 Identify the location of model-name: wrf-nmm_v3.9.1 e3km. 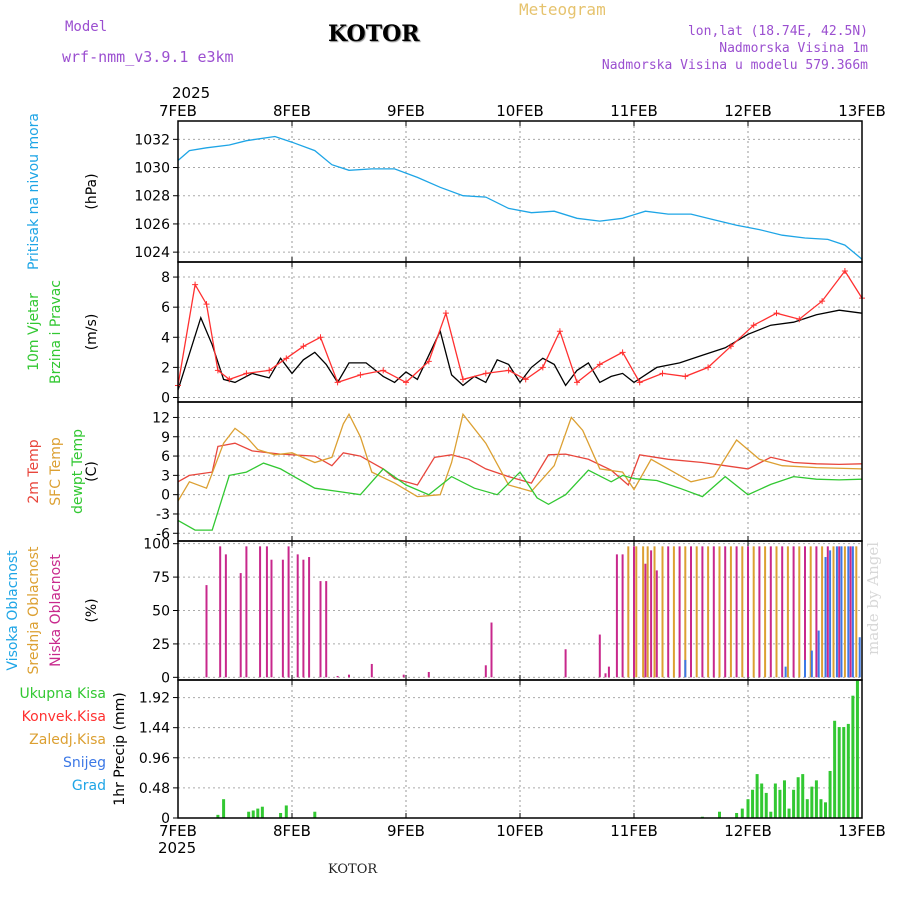
(148, 57).